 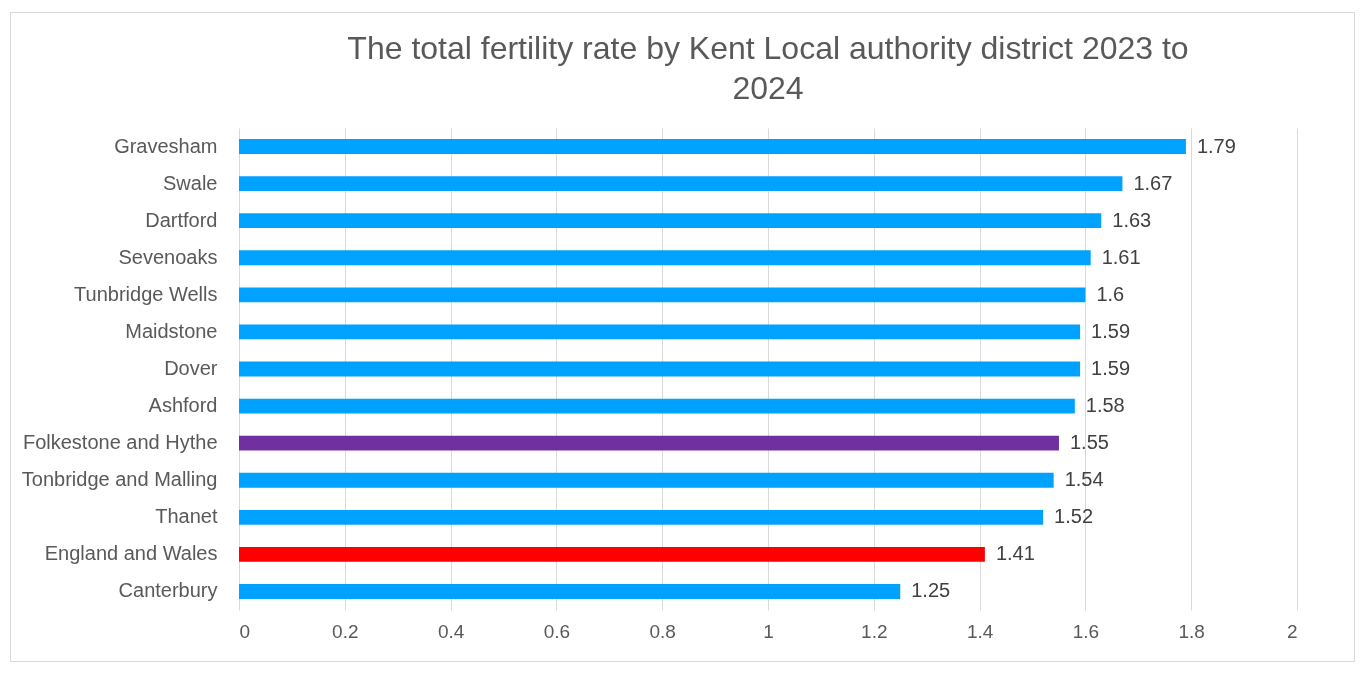 I want to click on data-label: 1.6, so click(x=1110, y=293).